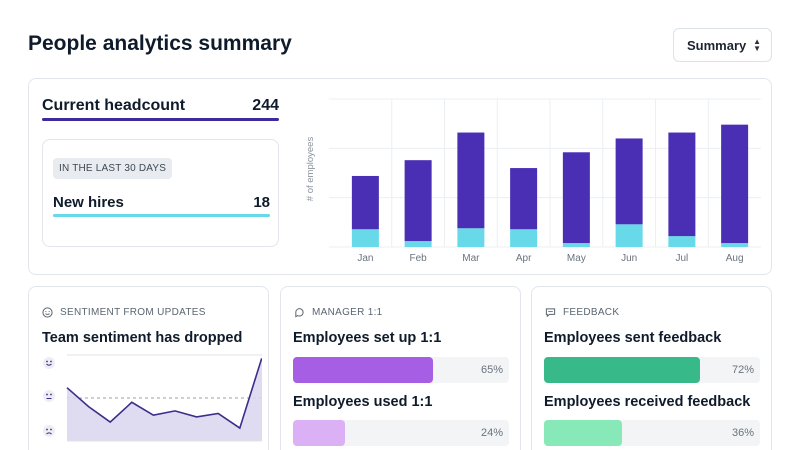 This screenshot has height=450, width=800. Describe the element at coordinates (363, 402) in the screenshot. I see `used-1on1-label: Employees used 1:1` at that location.